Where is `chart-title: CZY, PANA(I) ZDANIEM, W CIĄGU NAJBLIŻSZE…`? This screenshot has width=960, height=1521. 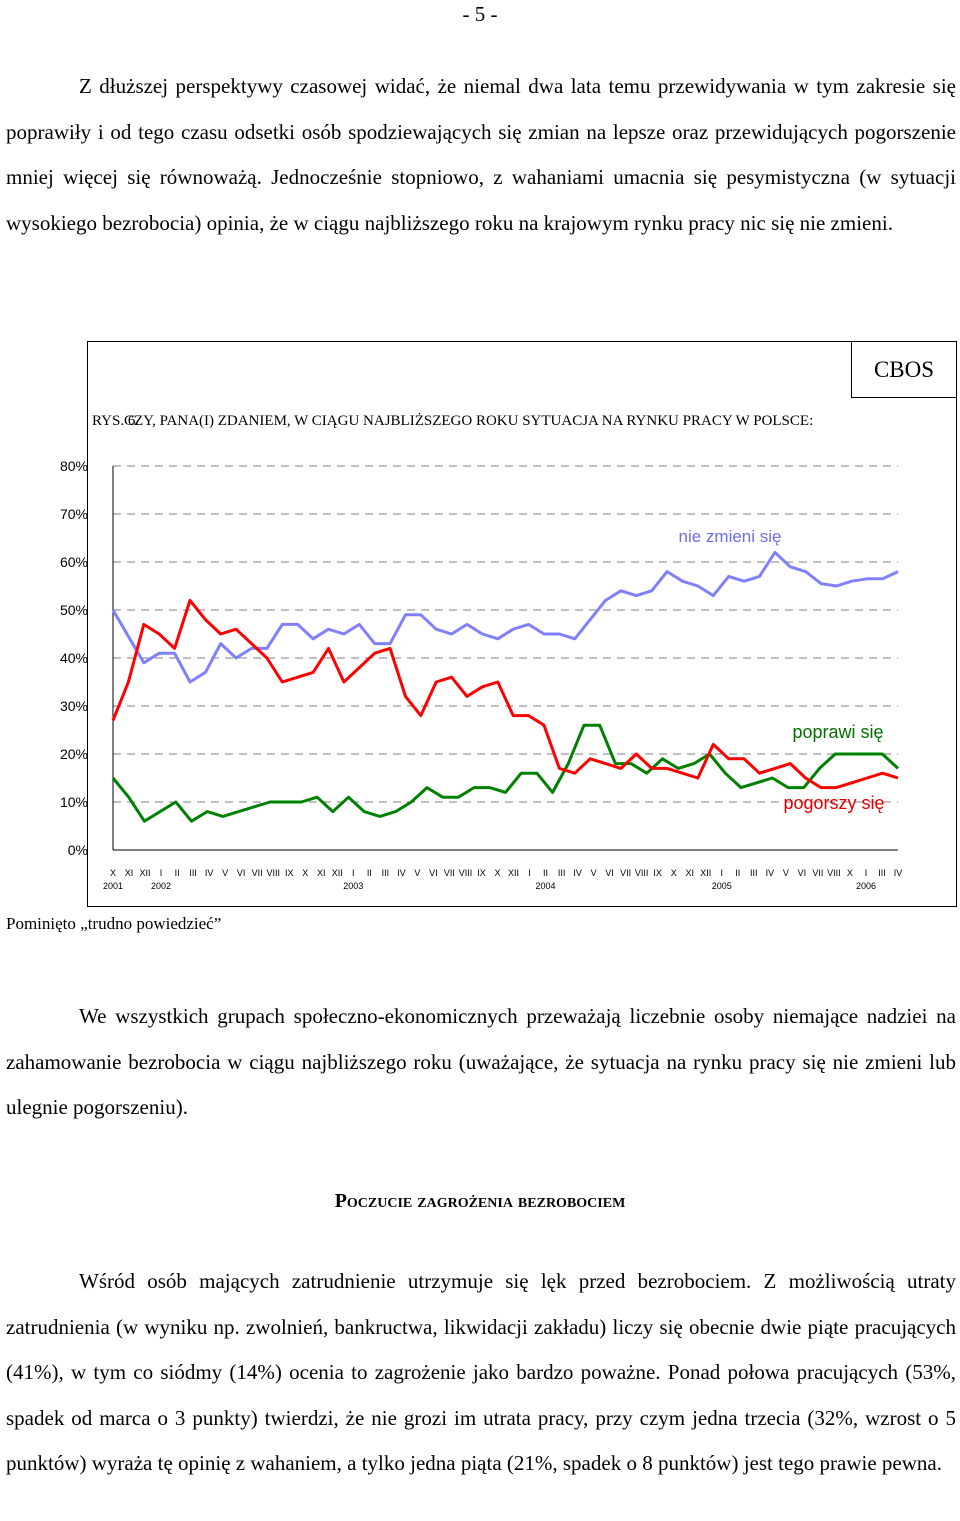
chart-title: CZY, PANA(I) ZDANIEM, W CIĄGU NAJBLIŻSZE… is located at coordinates (469, 421).